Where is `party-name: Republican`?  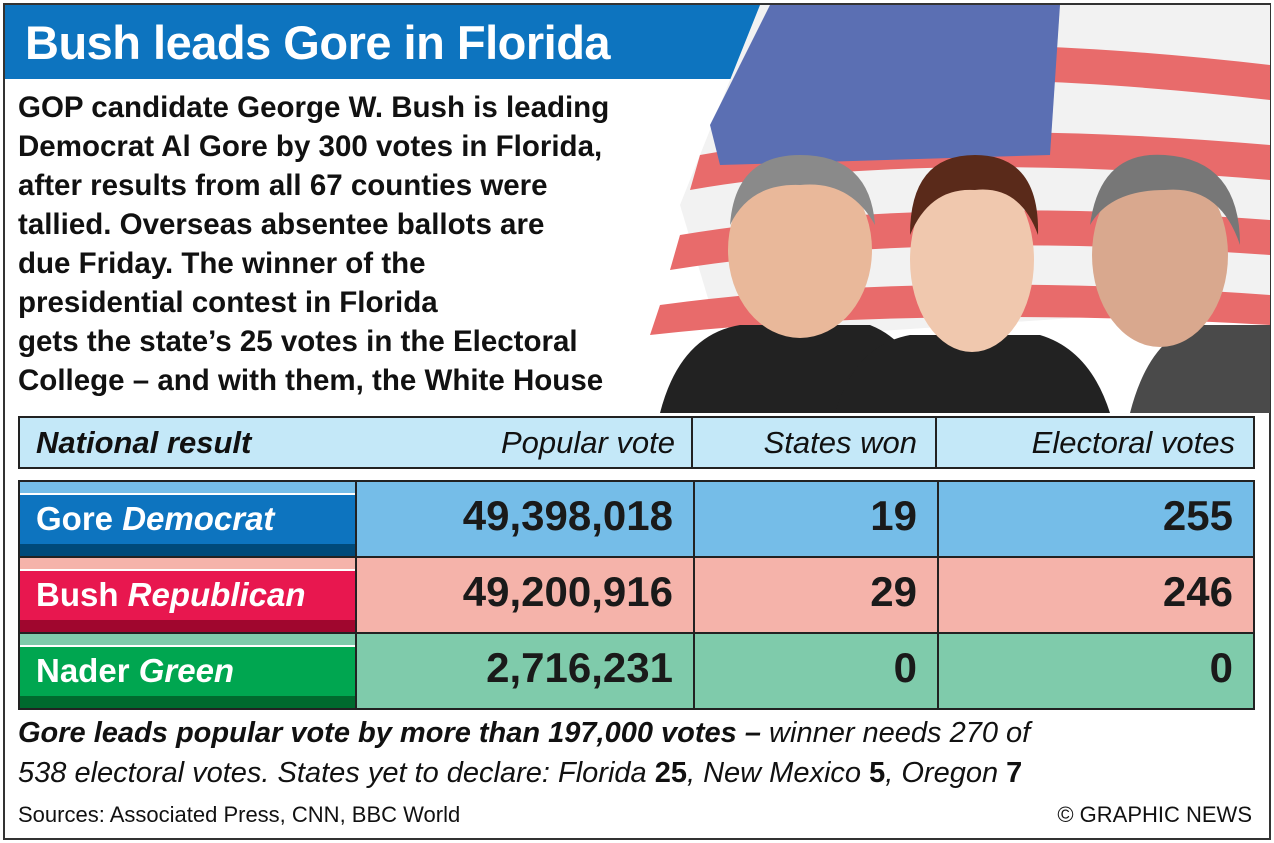 party-name: Republican is located at coordinates (216, 594).